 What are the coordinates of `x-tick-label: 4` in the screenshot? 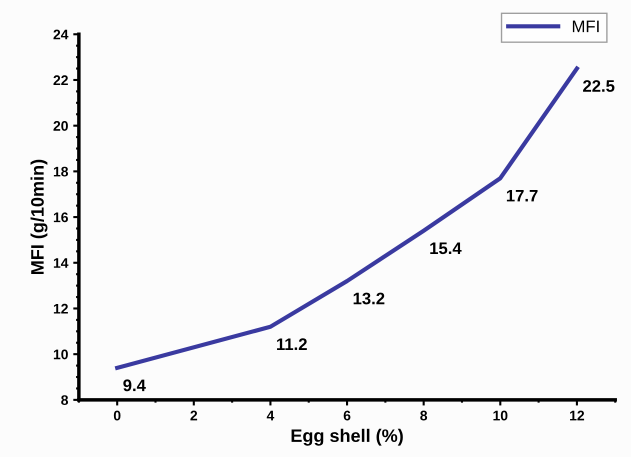 It's located at (270, 415).